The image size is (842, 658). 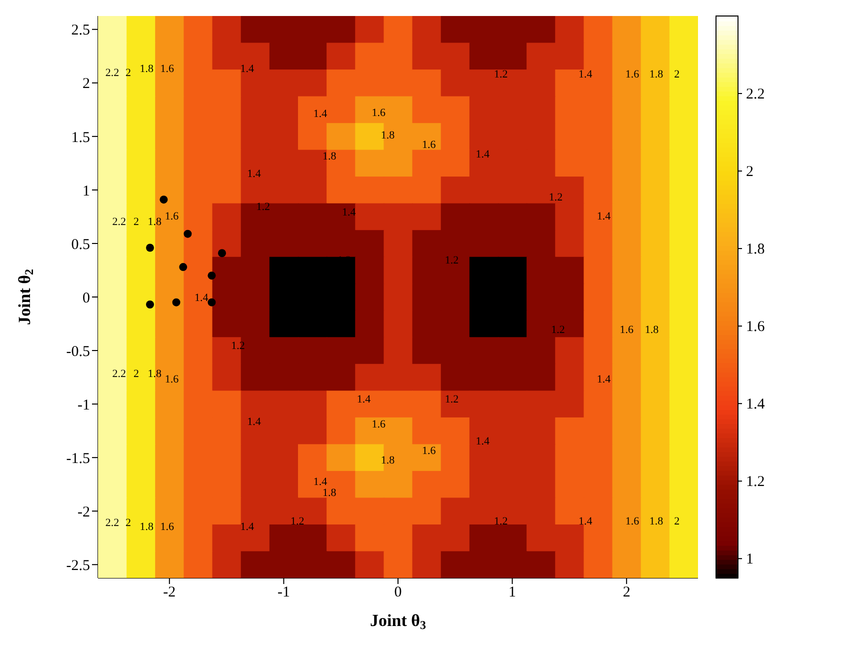 What do you see at coordinates (86, 84) in the screenshot?
I see `y-tick-label: 2` at bounding box center [86, 84].